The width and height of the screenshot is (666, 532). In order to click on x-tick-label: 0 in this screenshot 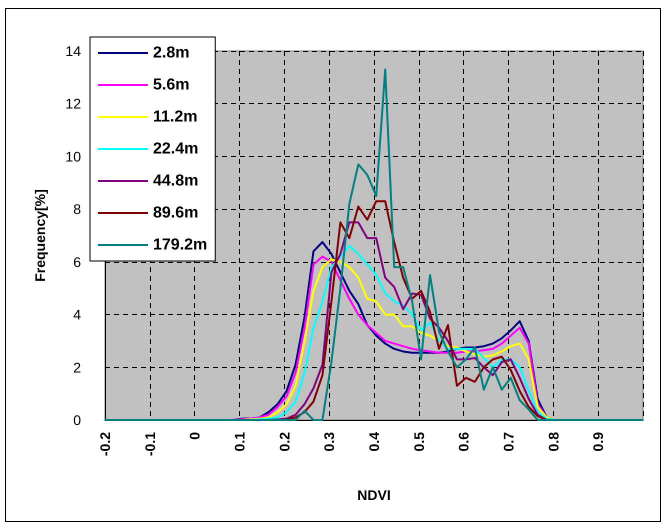, I will do `click(194, 436)`.